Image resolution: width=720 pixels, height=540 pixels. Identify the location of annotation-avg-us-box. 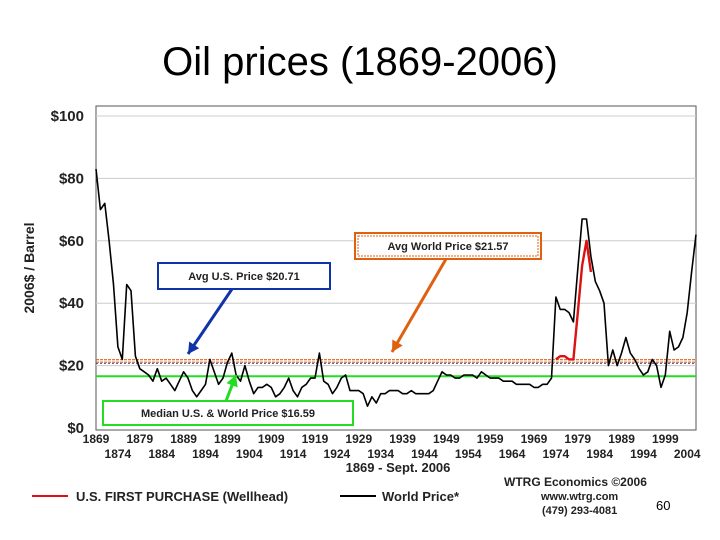
(244, 276).